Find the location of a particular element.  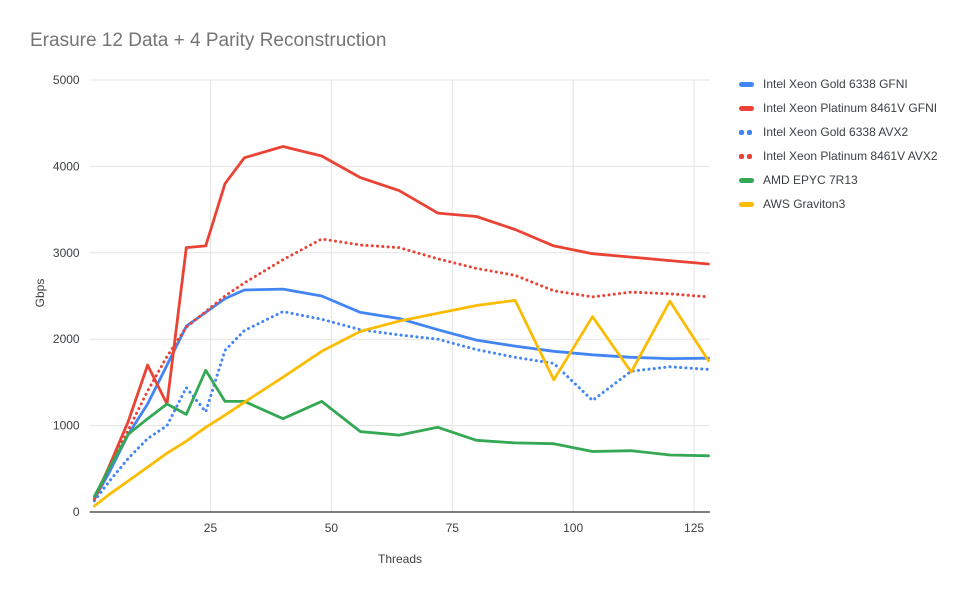

legend-label: Intel Xeon Gold 6338 AVX2 is located at coordinates (836, 132).